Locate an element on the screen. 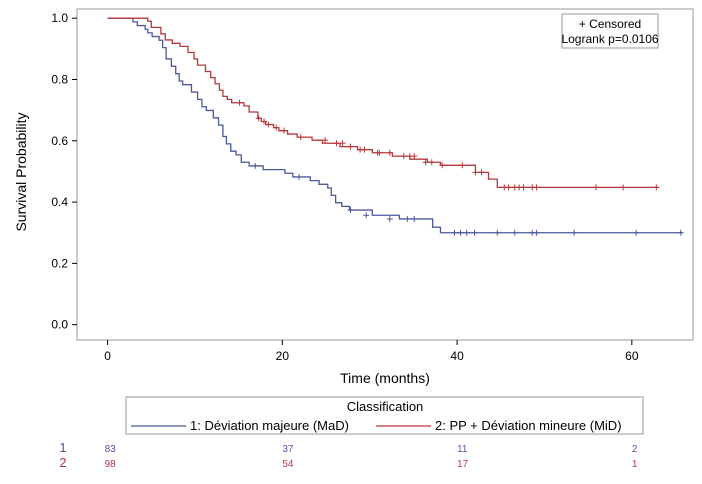 Image resolution: width=702 pixels, height=484 pixels. y-tick-label: 0.6 is located at coordinates (59, 141).